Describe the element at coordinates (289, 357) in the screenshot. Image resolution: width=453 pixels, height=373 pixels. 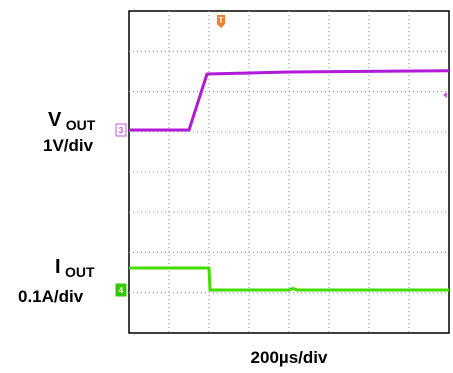
I see `time-scale-label: 200µs/div` at that location.